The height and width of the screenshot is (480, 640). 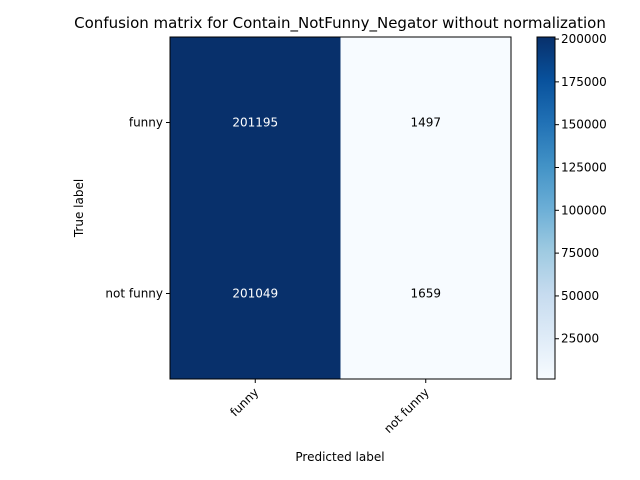 What do you see at coordinates (584, 210) in the screenshot?
I see `colorbar-tick-label: 100000` at bounding box center [584, 210].